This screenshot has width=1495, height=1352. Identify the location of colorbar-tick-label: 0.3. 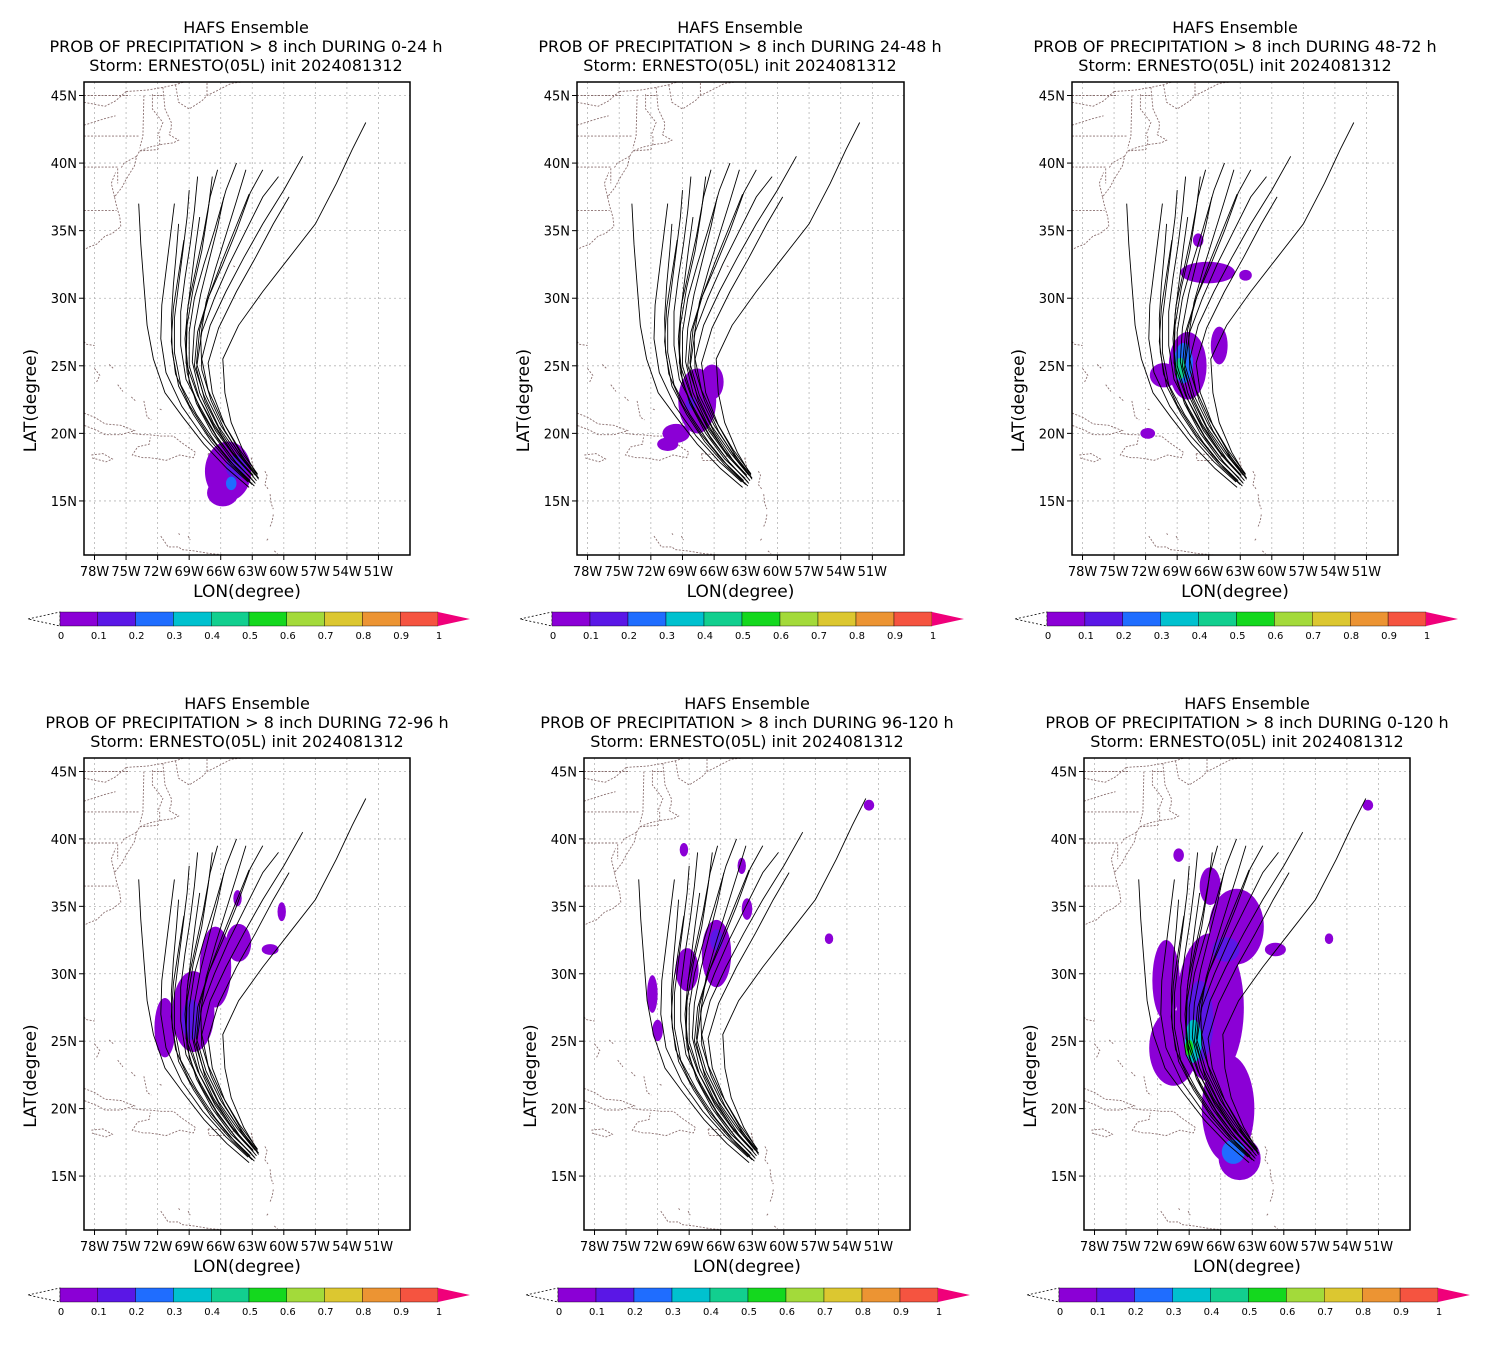
(667, 636).